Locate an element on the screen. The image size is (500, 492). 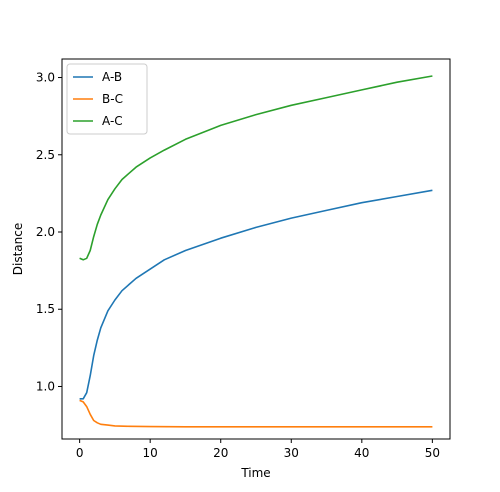
legend-box is located at coordinates (107, 99).